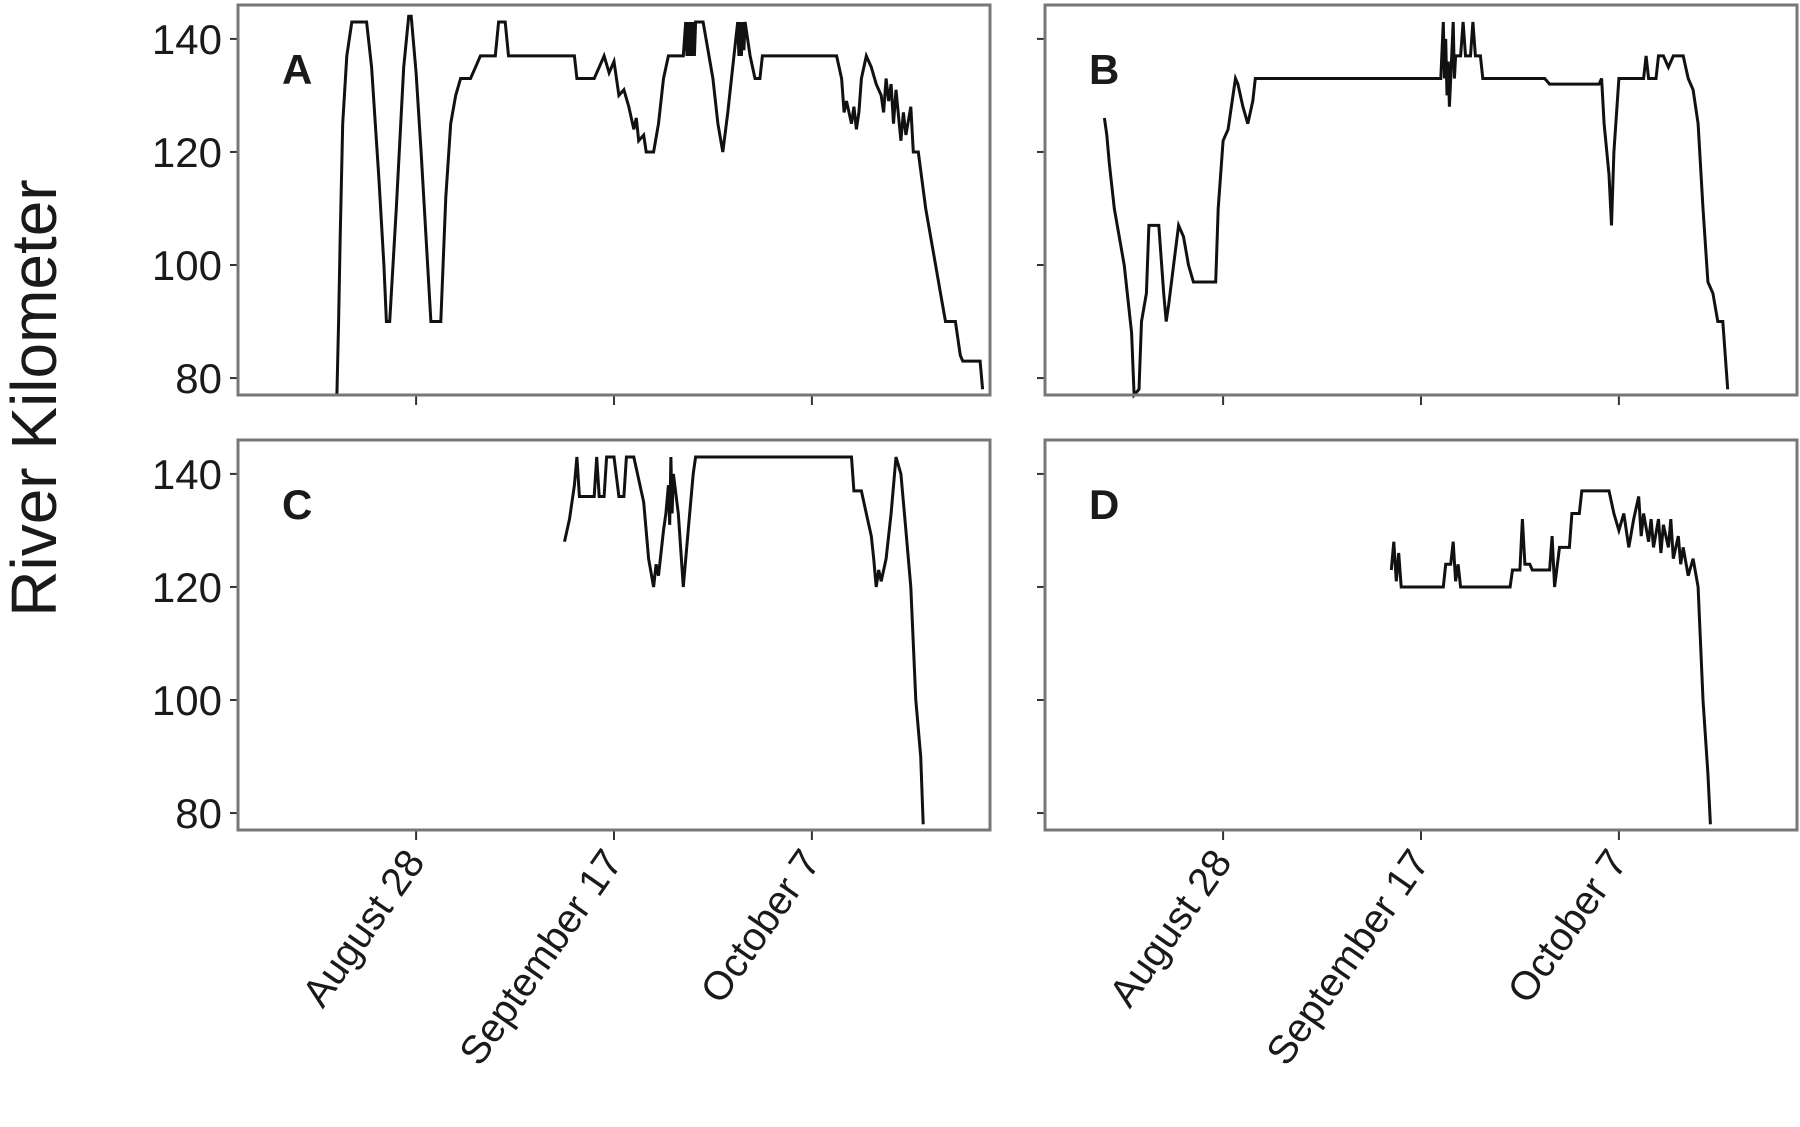 The image size is (1800, 1127). What do you see at coordinates (1104, 504) in the screenshot?
I see `panel-d-label: D` at bounding box center [1104, 504].